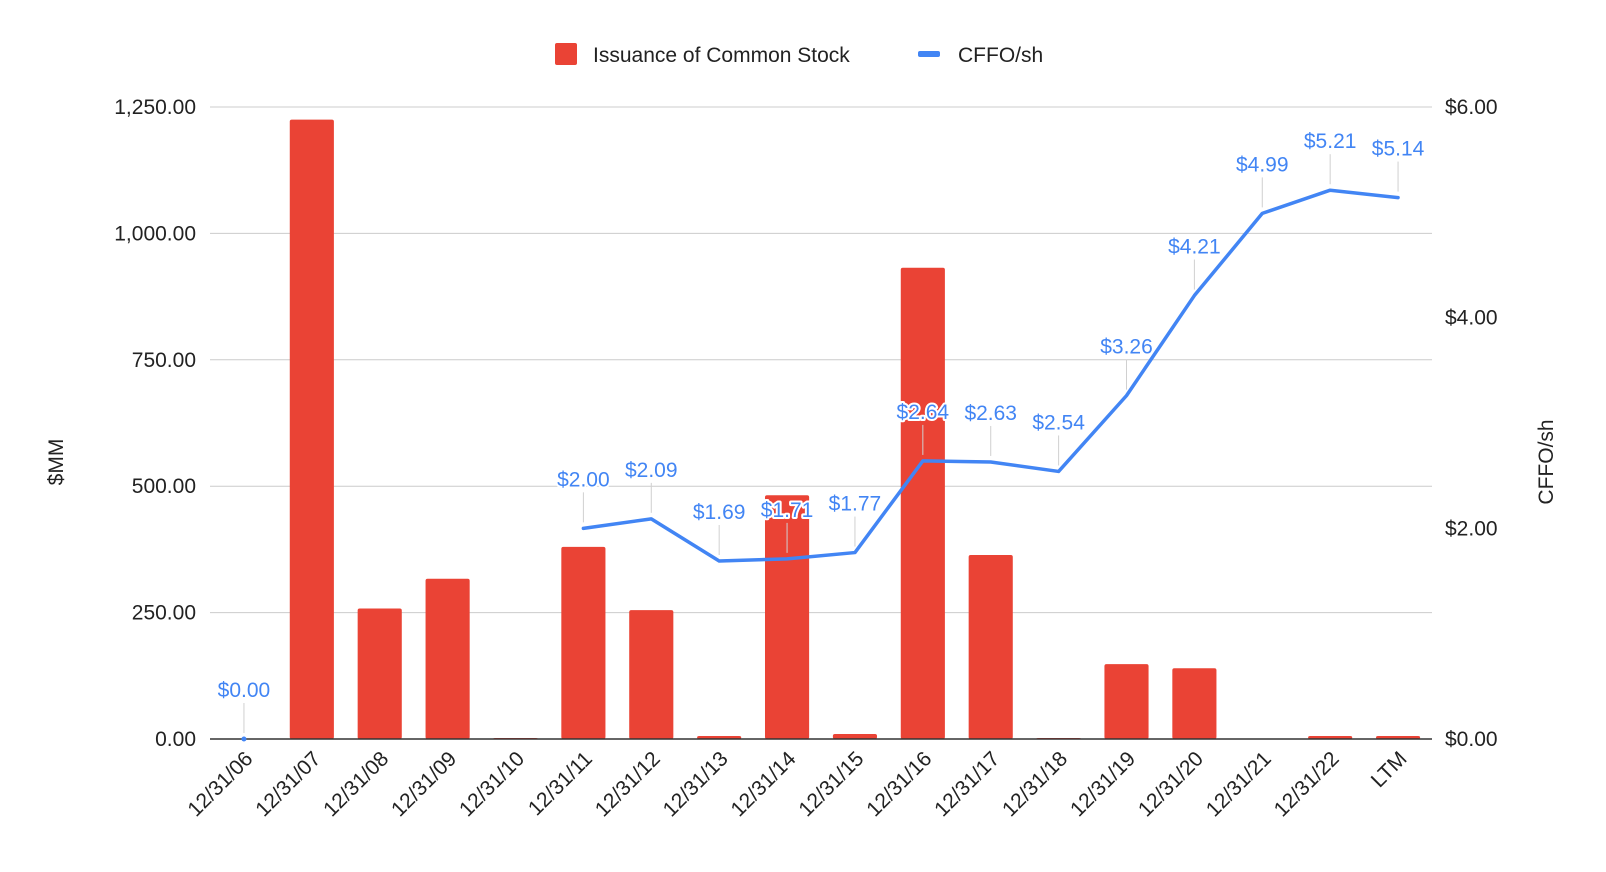 The height and width of the screenshot is (872, 1606). What do you see at coordinates (244, 739) in the screenshot?
I see `line-point` at bounding box center [244, 739].